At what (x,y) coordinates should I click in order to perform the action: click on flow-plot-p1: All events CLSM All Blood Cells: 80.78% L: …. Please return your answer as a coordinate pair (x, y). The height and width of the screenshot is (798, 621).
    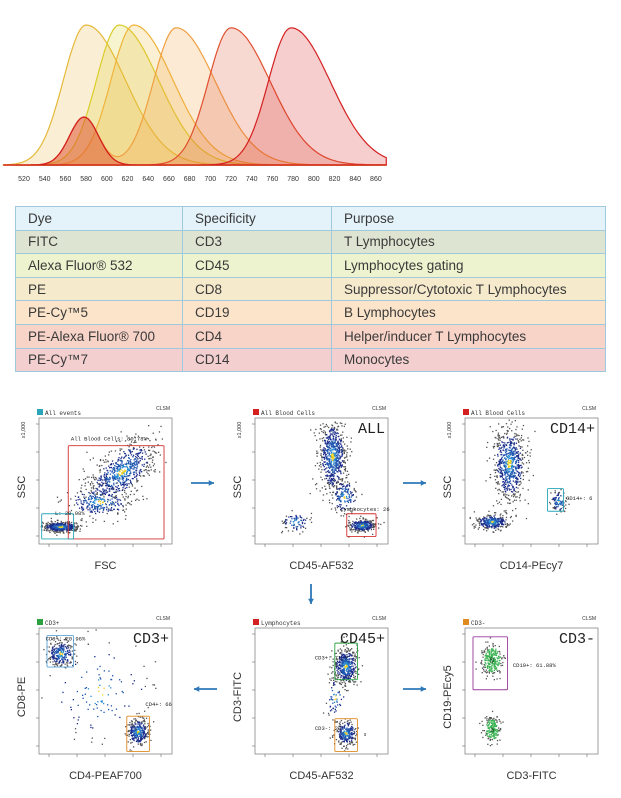
    Looking at the image, I should click on (97, 488).